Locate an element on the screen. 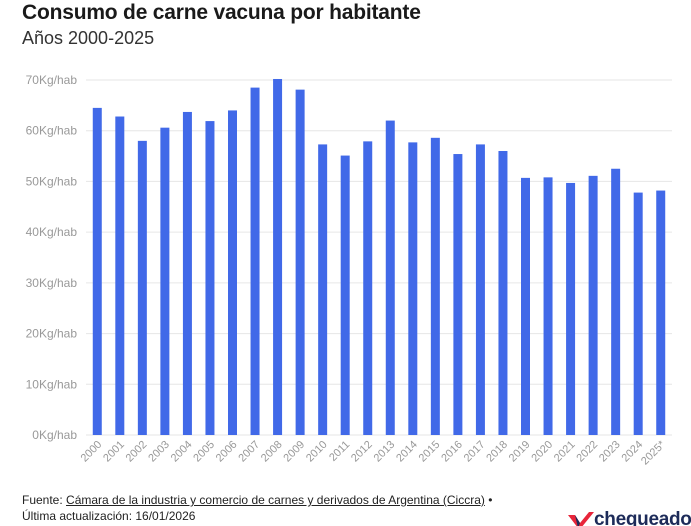  check-mark-icon is located at coordinates (581, 519).